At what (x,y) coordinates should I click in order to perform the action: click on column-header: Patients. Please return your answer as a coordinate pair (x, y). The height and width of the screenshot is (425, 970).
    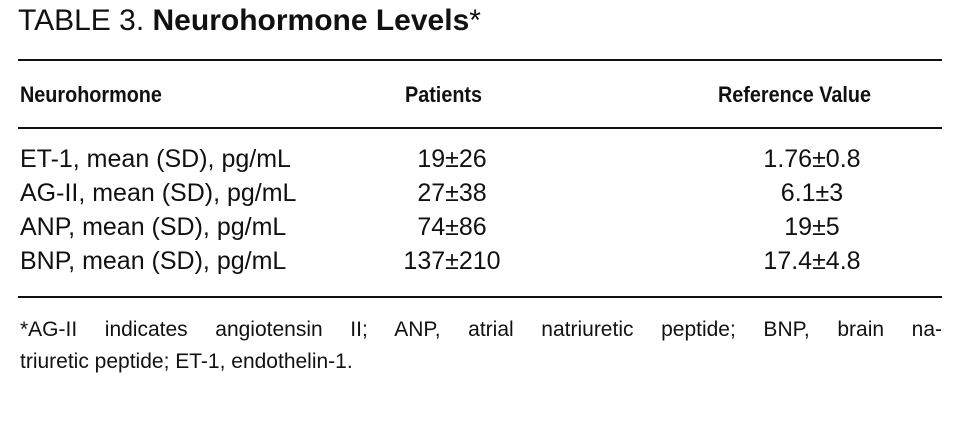
    Looking at the image, I should click on (444, 94).